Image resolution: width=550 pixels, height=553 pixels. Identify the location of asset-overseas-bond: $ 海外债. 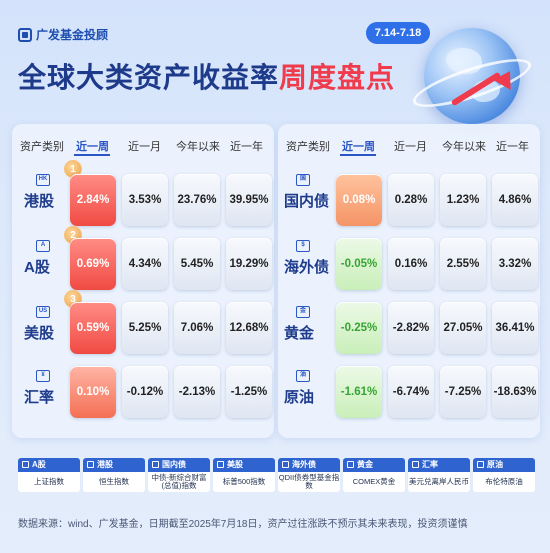
(308, 268).